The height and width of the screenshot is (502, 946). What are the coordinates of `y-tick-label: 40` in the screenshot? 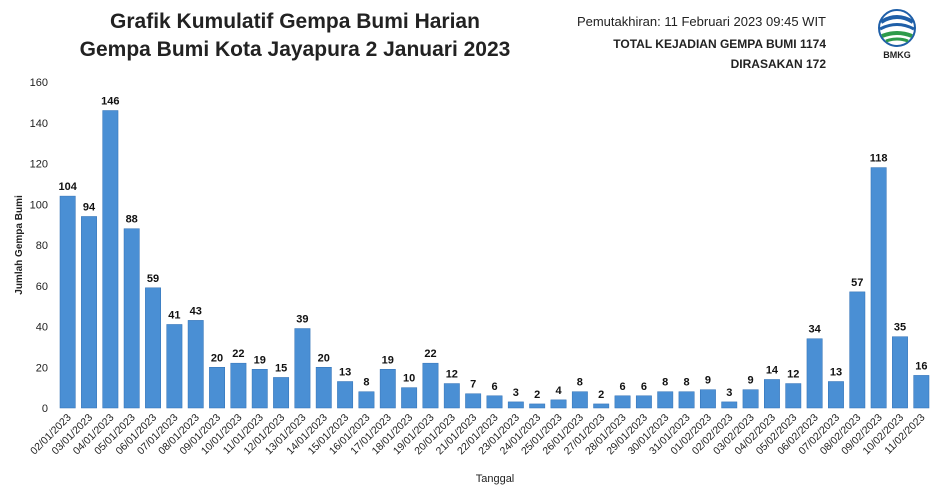 It's located at (42, 328).